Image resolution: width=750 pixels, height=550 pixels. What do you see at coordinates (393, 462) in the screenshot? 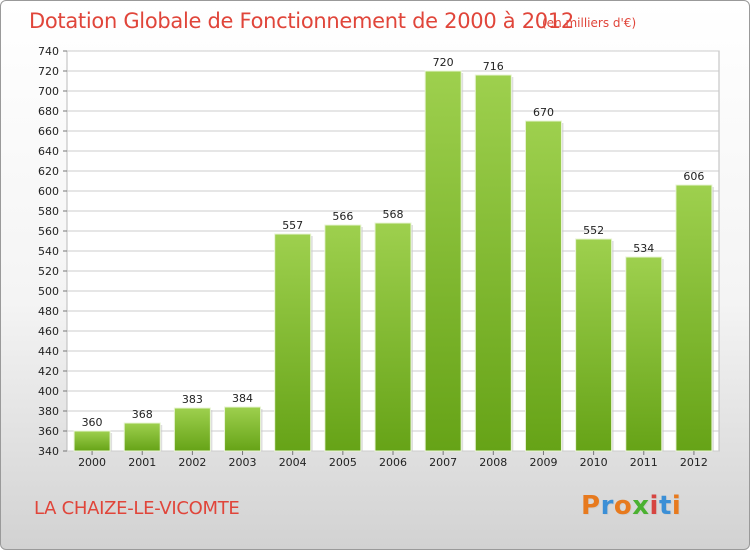
I see `x-tick-label: 2006` at bounding box center [393, 462].